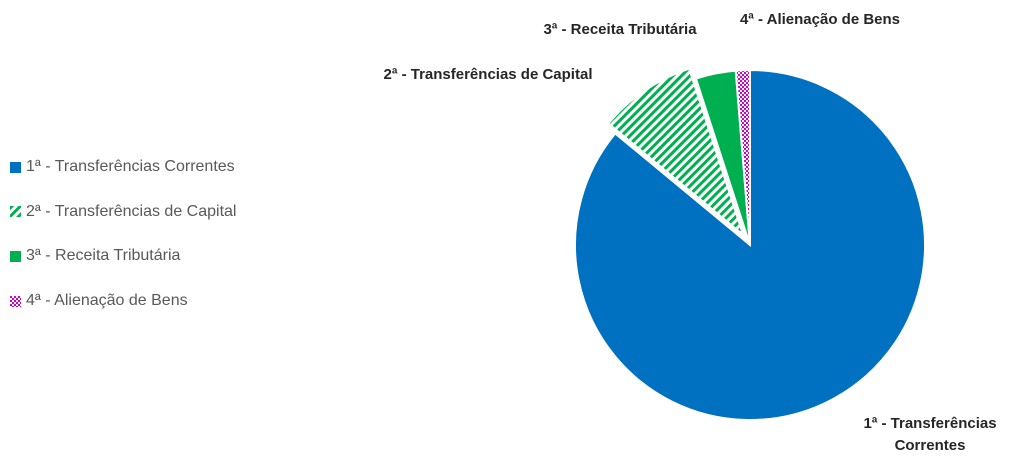  I want to click on legend-item: 4ª - Alienação de Bens, so click(99, 301).